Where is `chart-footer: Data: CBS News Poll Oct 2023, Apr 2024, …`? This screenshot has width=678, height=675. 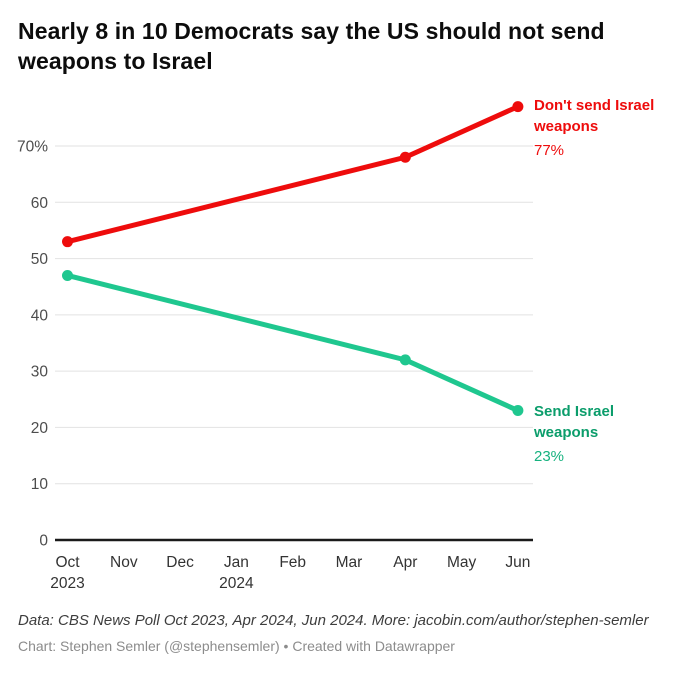
chart-footer: Data: CBS News Poll Oct 2023, Apr 2024, … is located at coordinates (344, 633).